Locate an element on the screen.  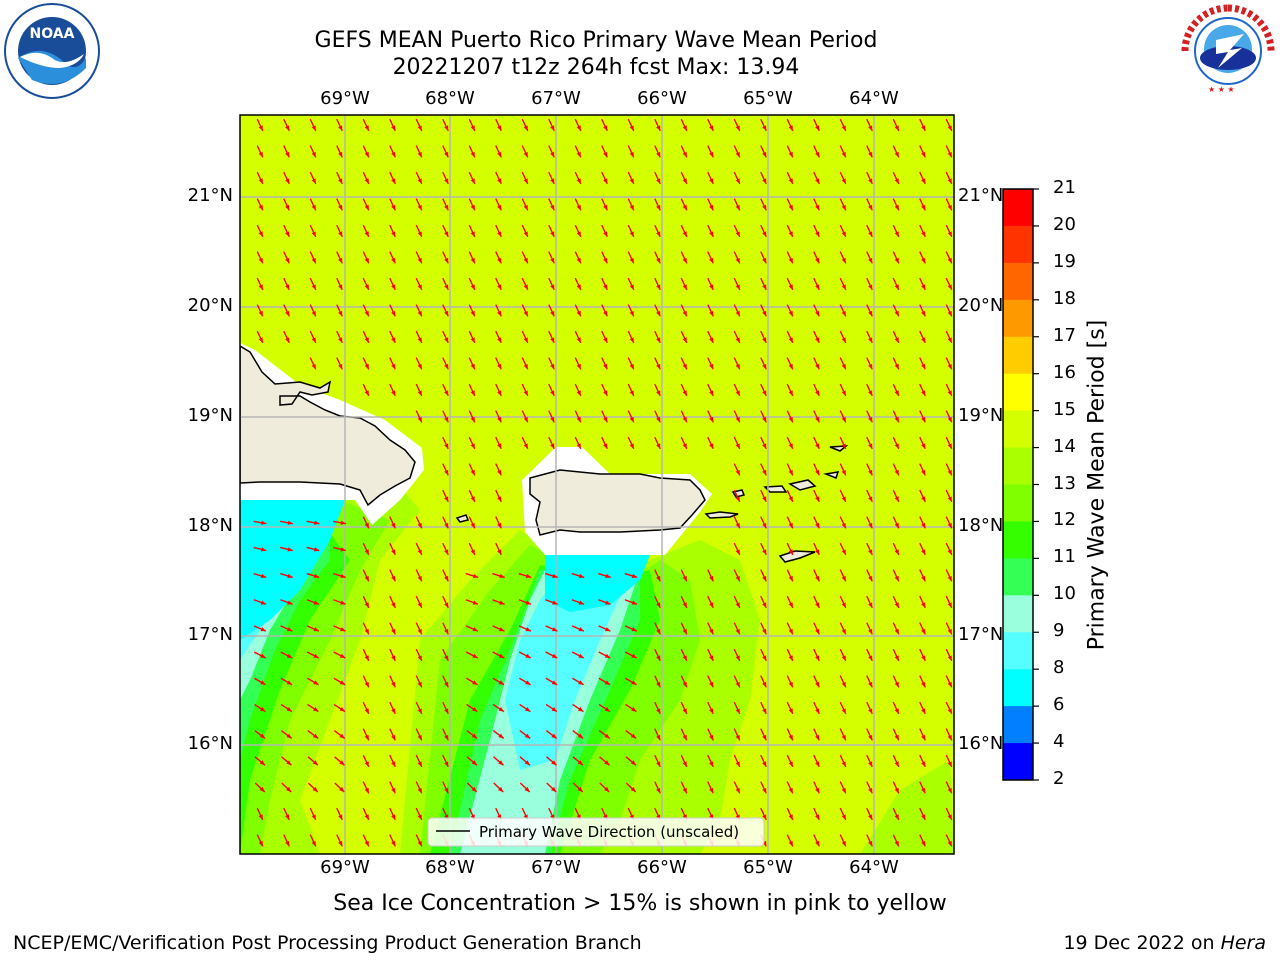
colorbar is located at coordinates (1021, 484).